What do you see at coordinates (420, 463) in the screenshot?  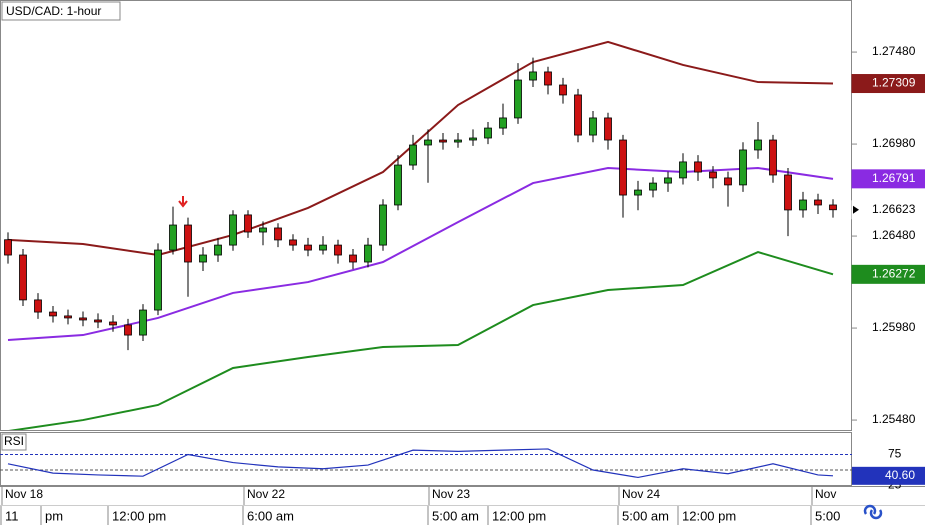 I see `rsi-line` at bounding box center [420, 463].